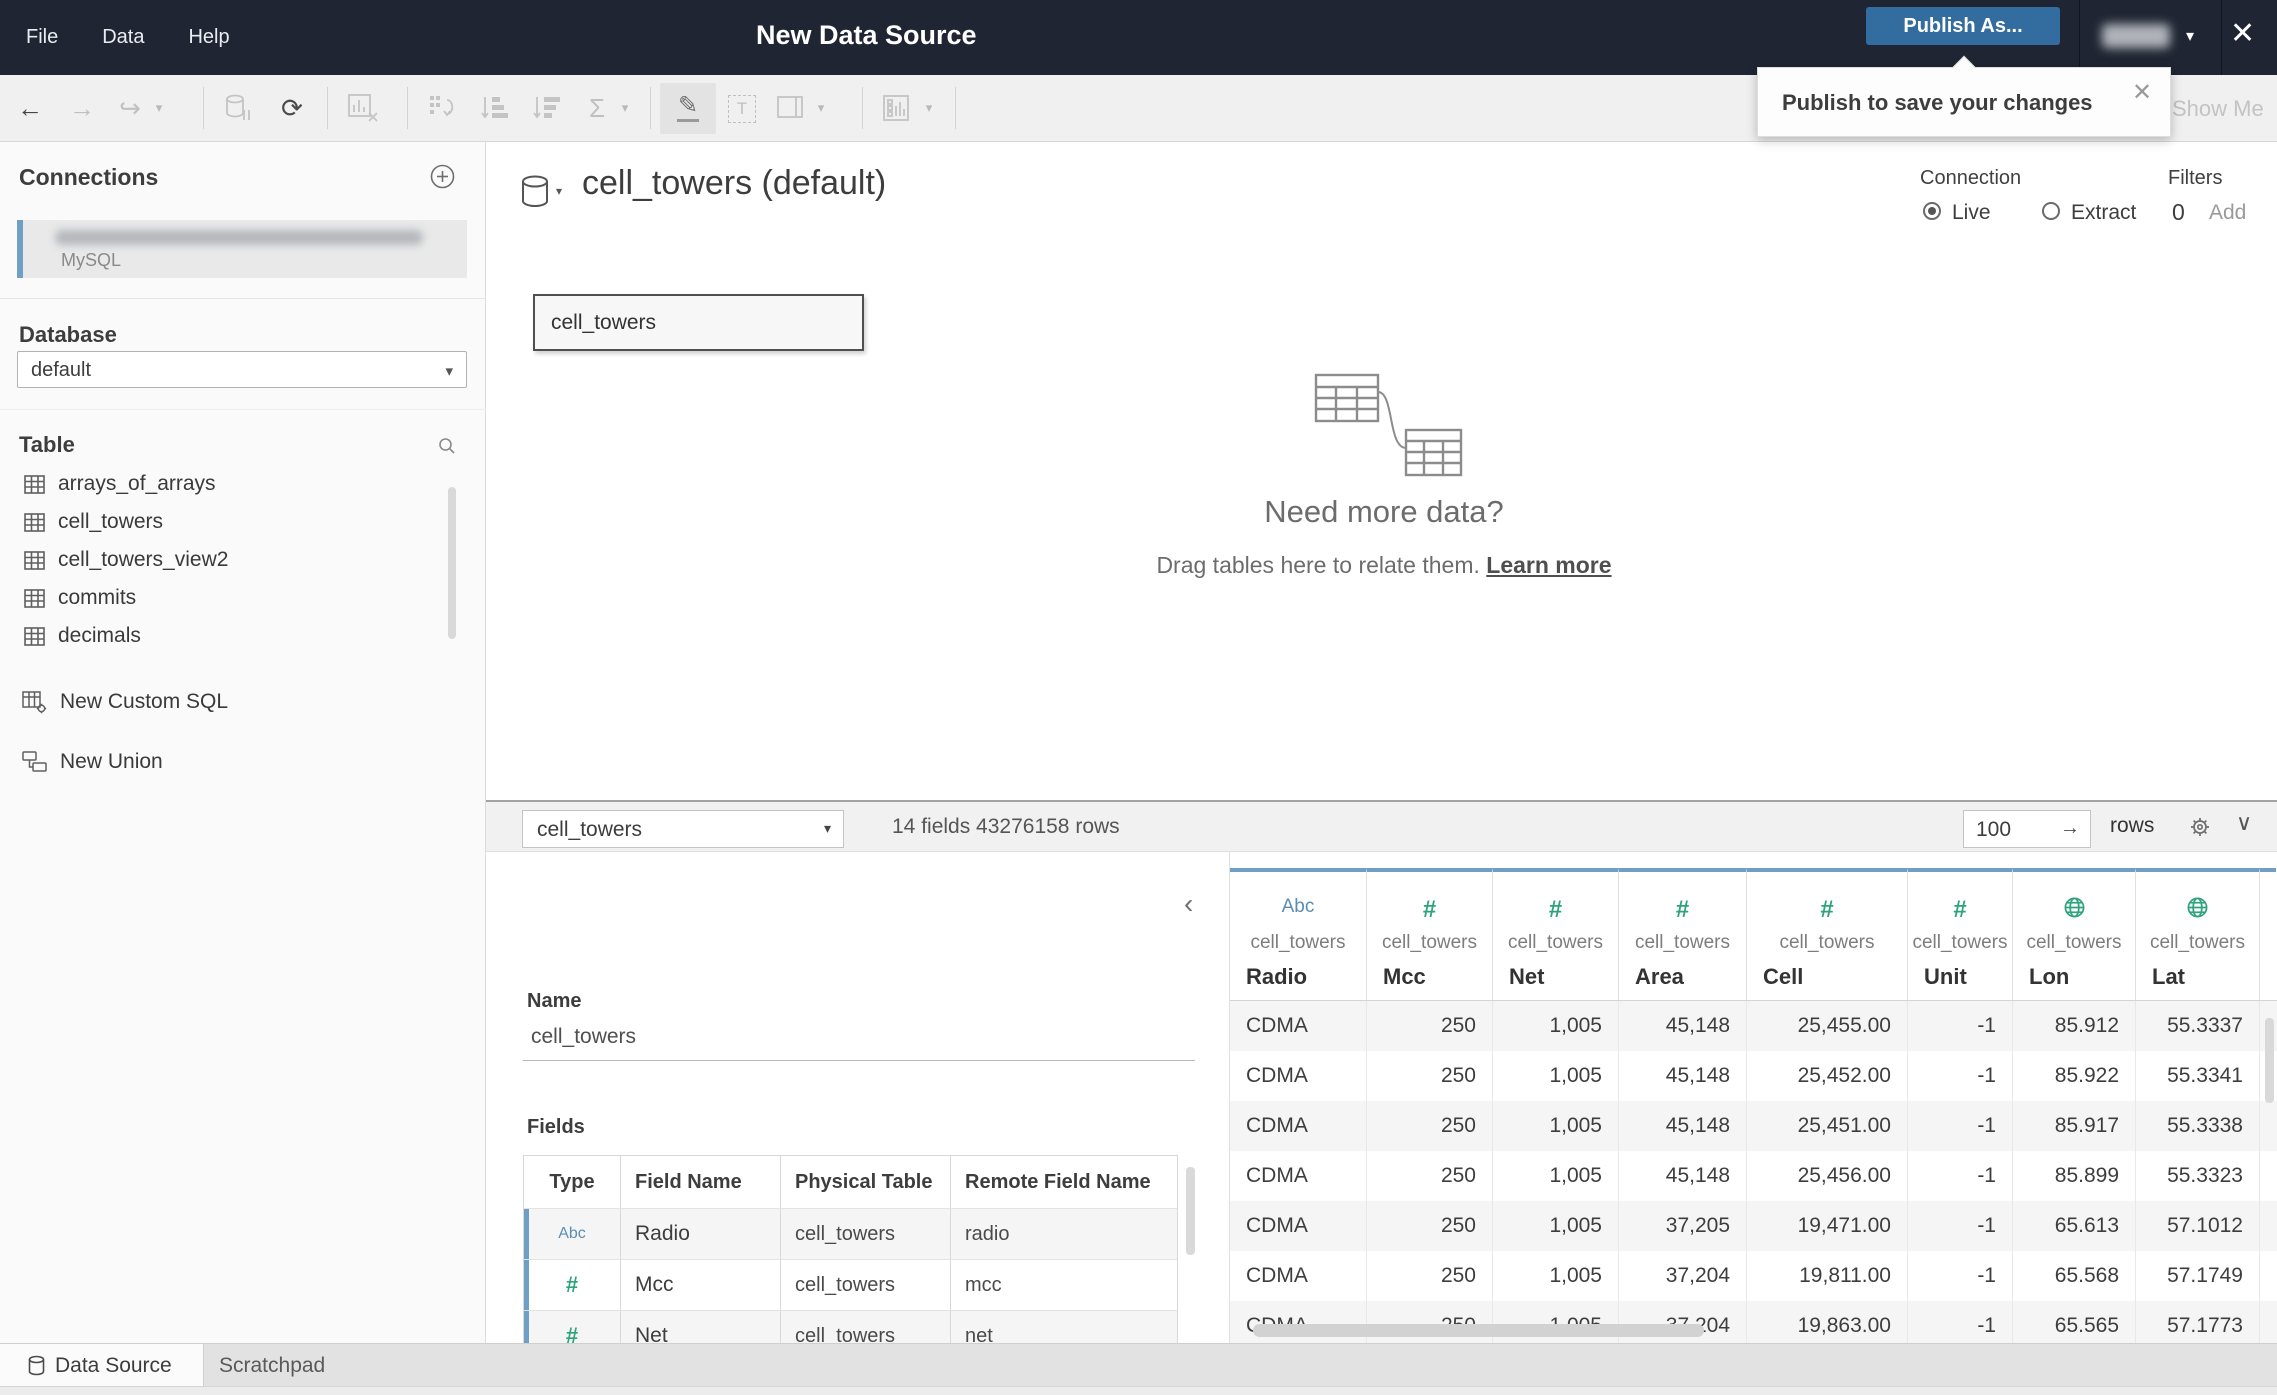  I want to click on cell: 57.1749, so click(2198, 1276).